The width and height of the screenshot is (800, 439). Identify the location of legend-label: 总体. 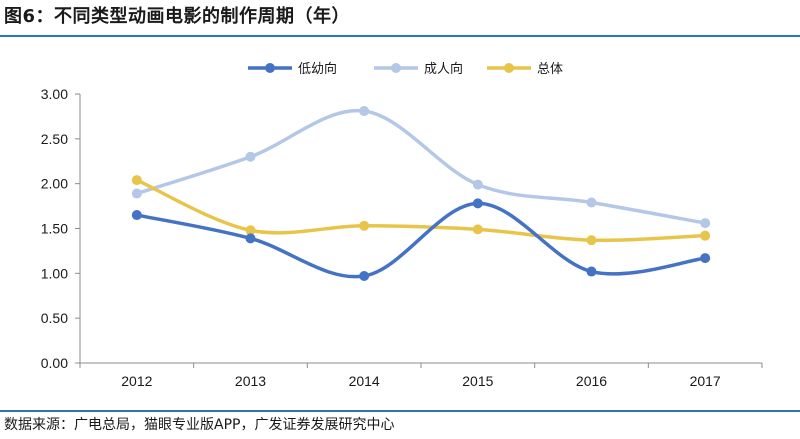
(550, 69).